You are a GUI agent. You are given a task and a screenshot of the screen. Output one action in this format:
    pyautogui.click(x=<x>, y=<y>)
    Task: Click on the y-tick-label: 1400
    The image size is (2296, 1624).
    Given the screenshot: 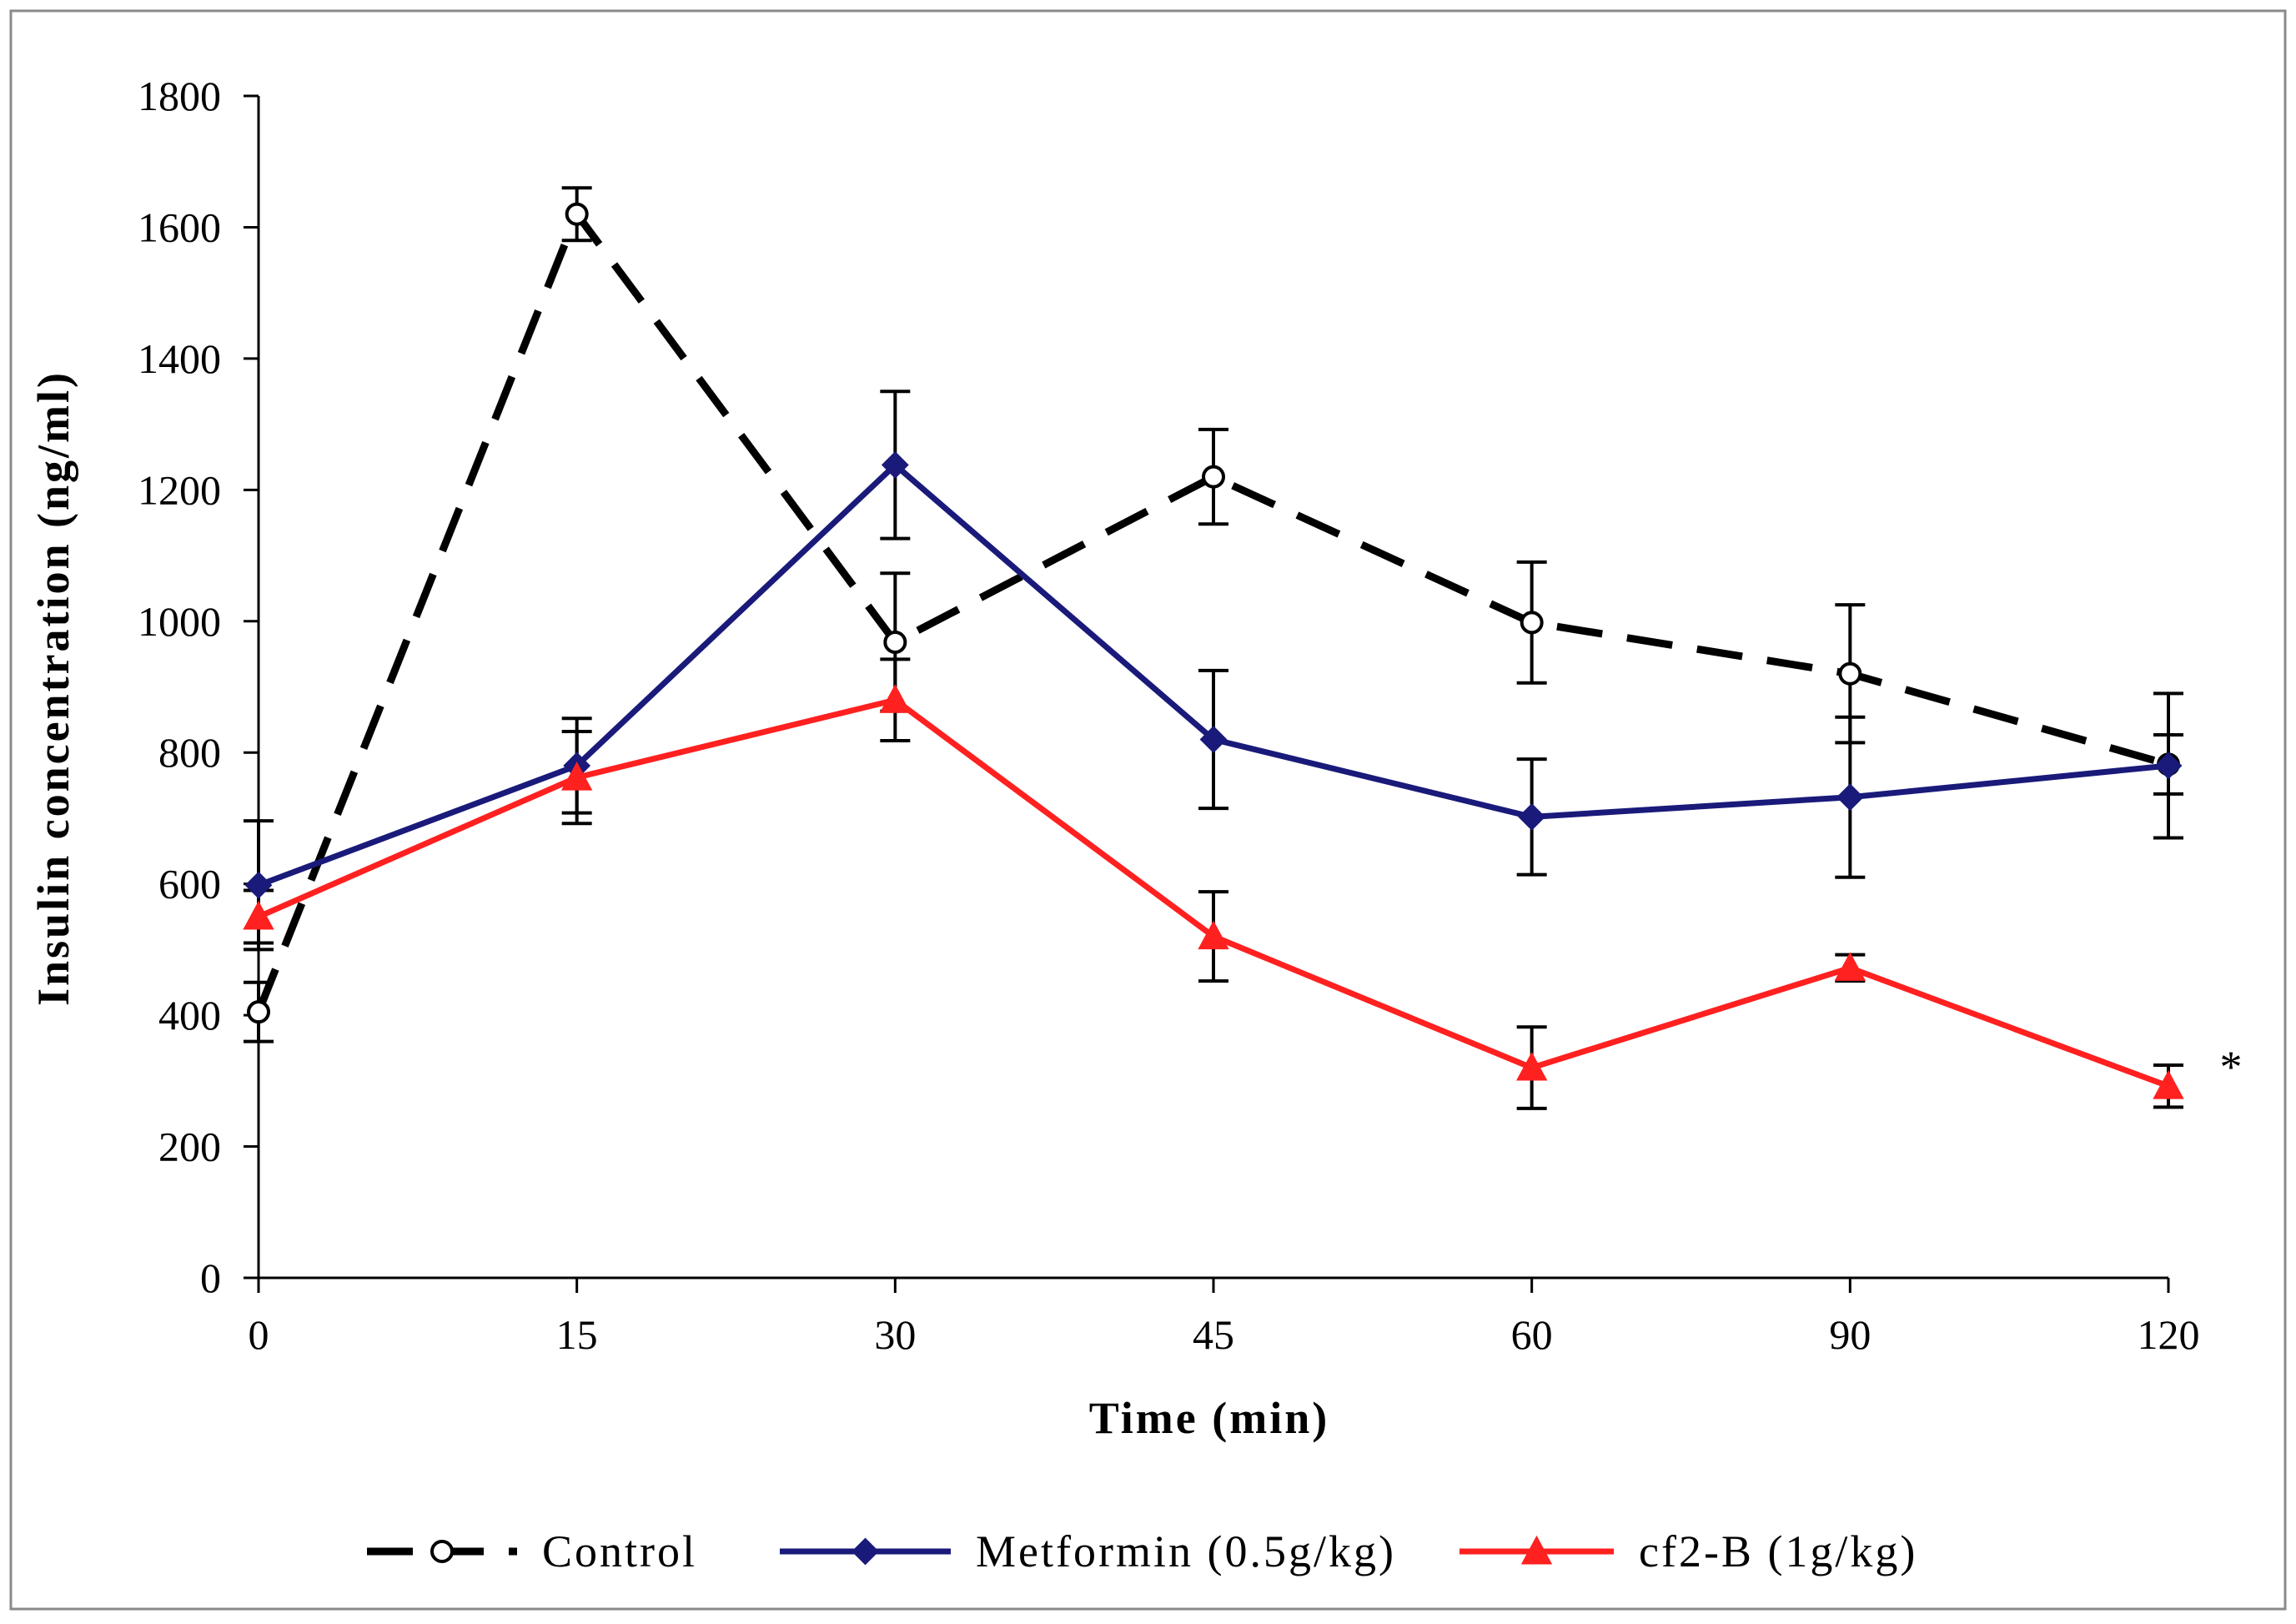 What is the action you would take?
    pyautogui.click(x=179, y=359)
    